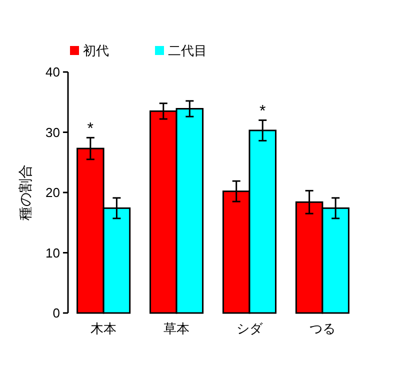 The width and height of the screenshot is (400, 374). Describe the element at coordinates (53, 72) in the screenshot. I see `y-tick-label: 40` at that location.